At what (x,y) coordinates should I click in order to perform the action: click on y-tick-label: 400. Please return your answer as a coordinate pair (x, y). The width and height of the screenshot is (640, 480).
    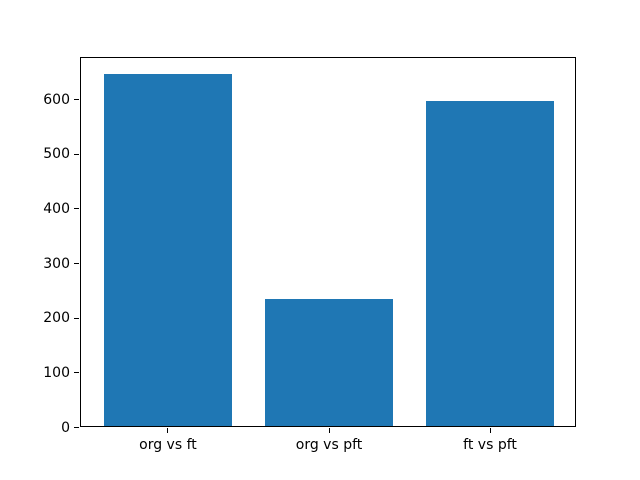
    Looking at the image, I should click on (56, 208).